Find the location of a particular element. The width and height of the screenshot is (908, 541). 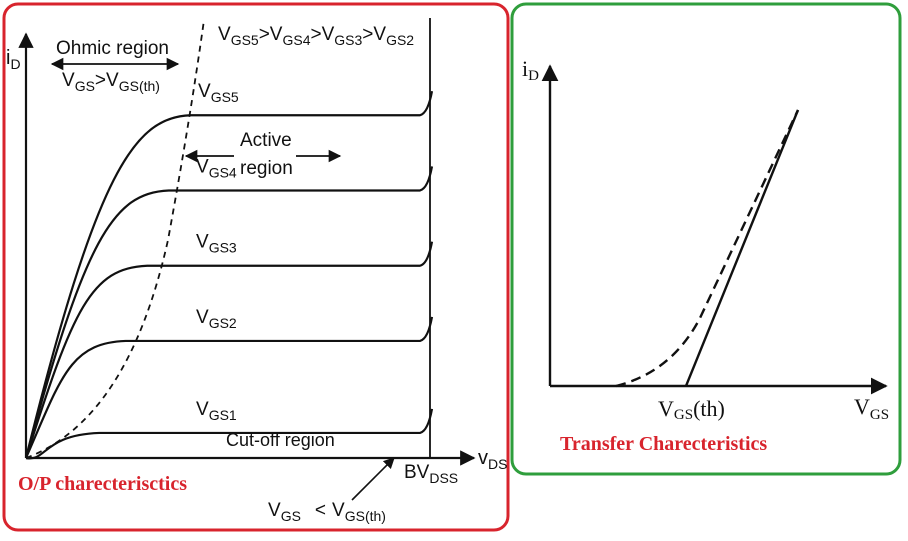

tr-y-axis-label: iD is located at coordinates (530, 70).